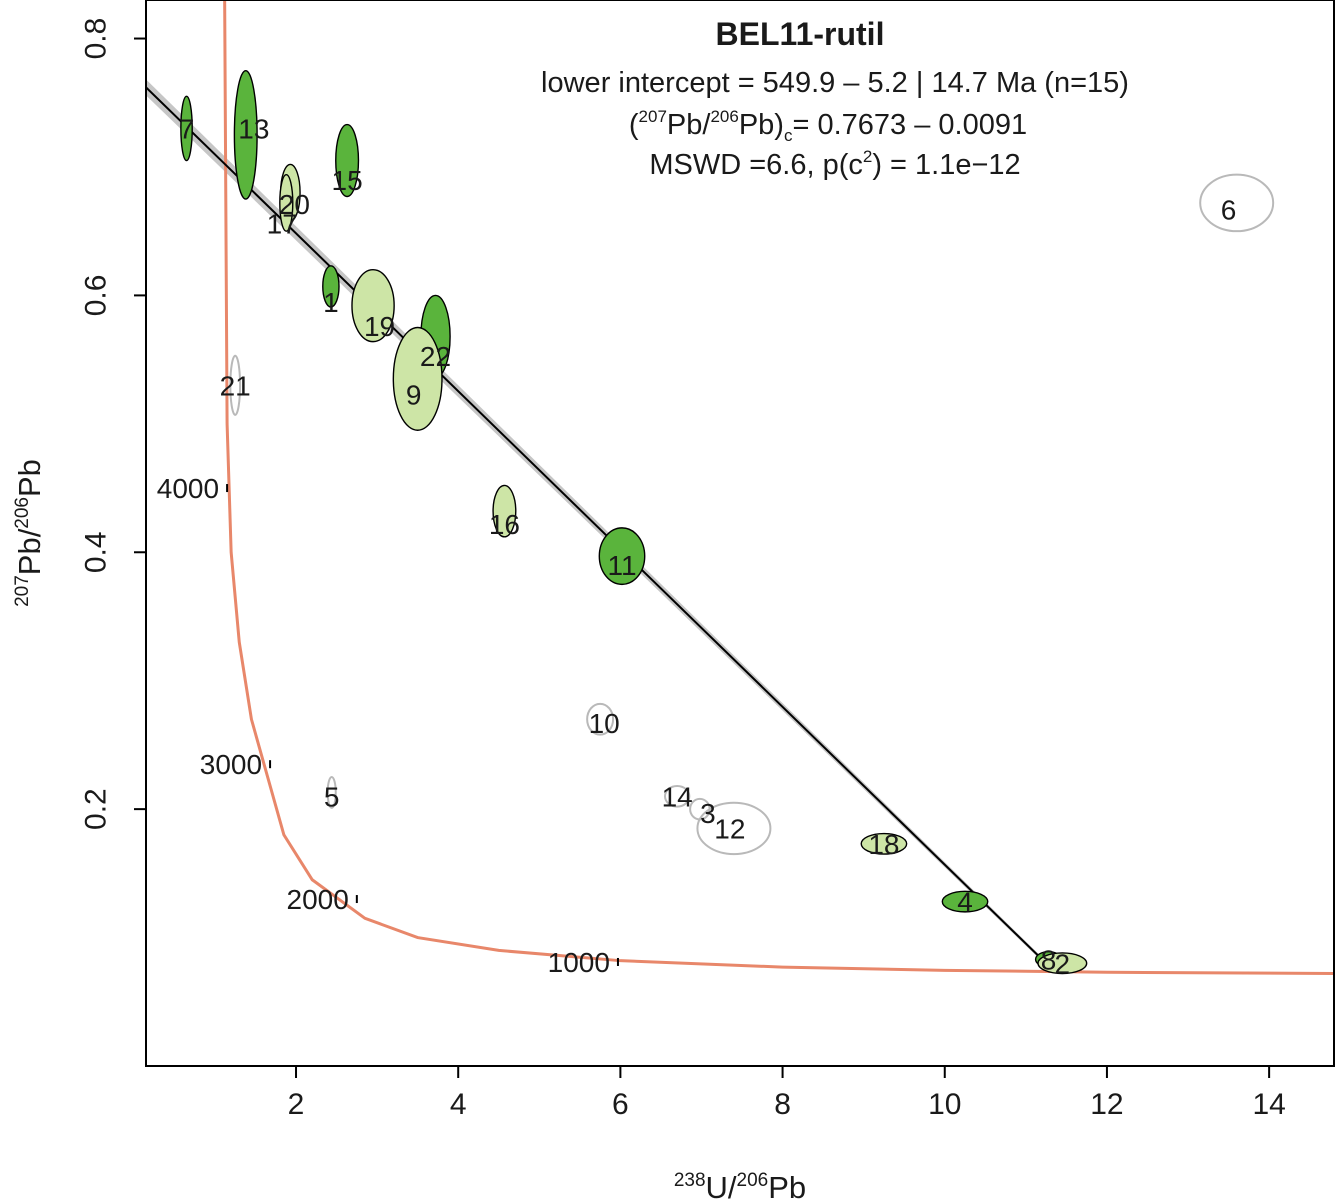  What do you see at coordinates (29, 551) in the screenshot?
I see `y-label-base1: Pb/` at bounding box center [29, 551].